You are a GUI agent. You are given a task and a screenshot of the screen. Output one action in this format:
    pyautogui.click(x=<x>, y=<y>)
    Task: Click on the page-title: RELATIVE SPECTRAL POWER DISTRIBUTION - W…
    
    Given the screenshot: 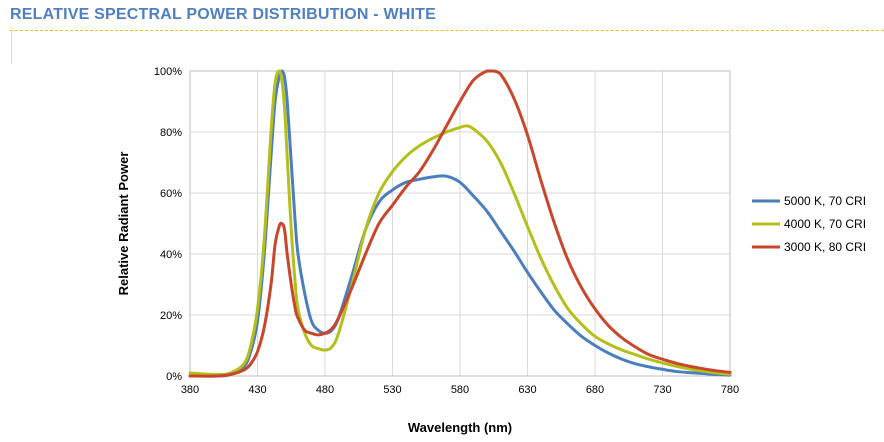 What is the action you would take?
    pyautogui.click(x=223, y=14)
    